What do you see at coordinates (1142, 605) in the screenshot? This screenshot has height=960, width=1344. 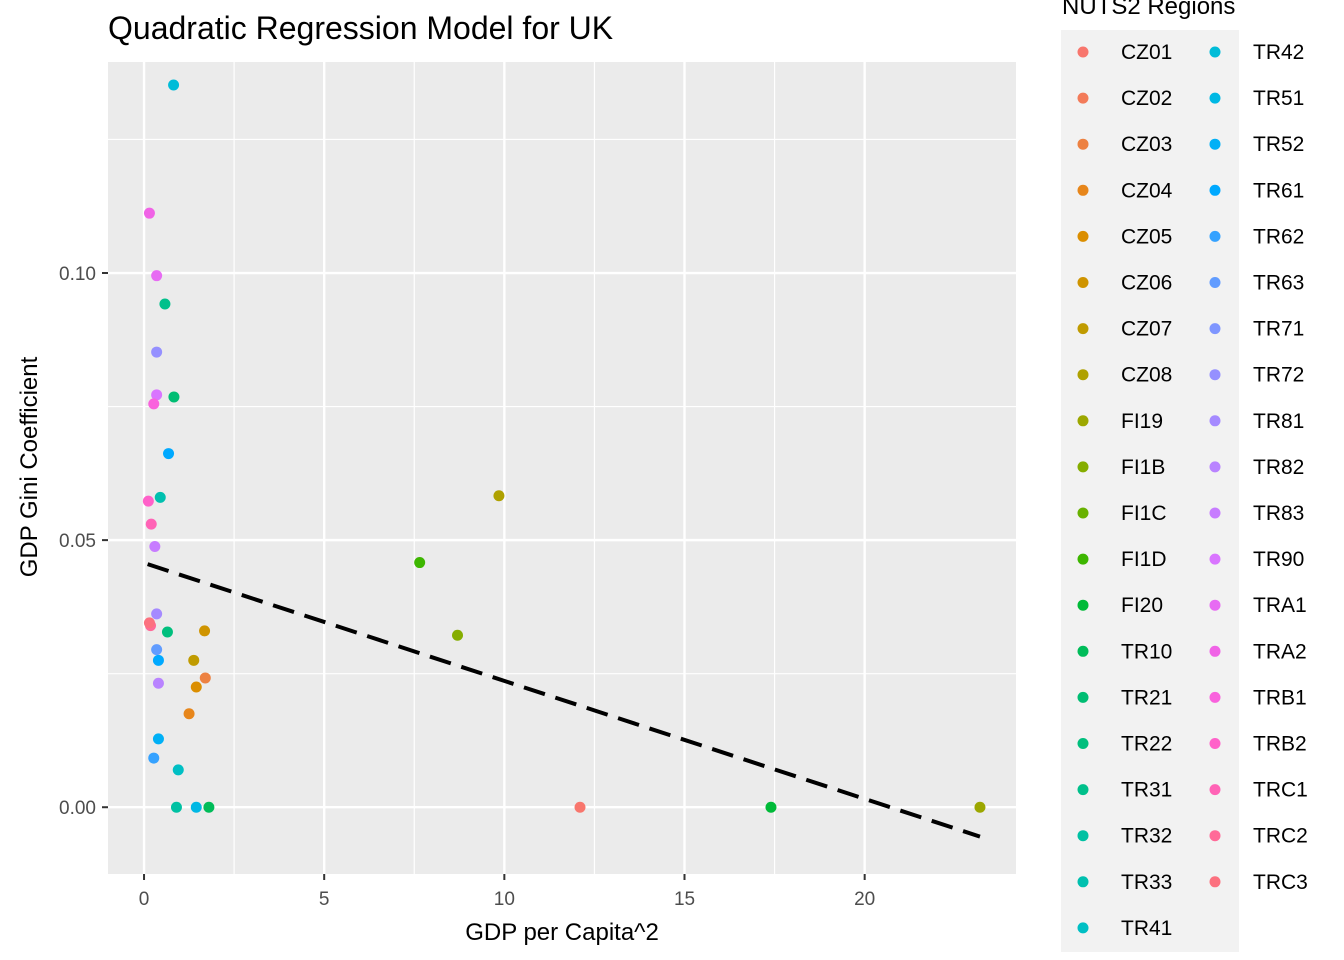 I see `legend-label: FI20` at bounding box center [1142, 605].